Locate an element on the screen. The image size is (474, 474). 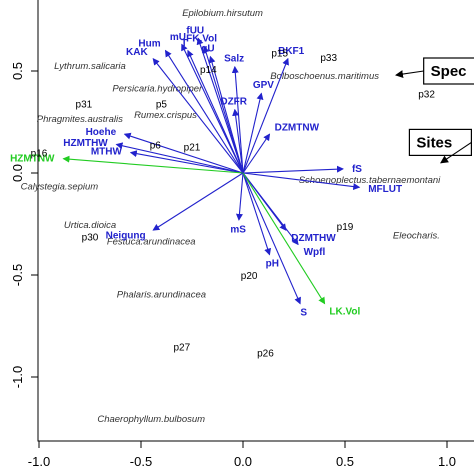
env-arrow-dzmtnw is located at coordinates (256, 153).